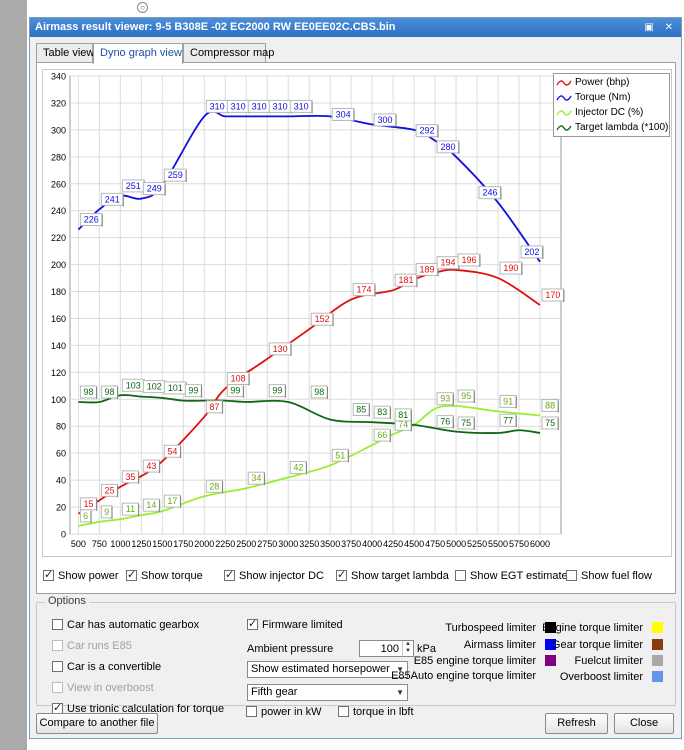 The image size is (684, 750). I want to click on y-tick-label: 320, so click(58, 103).